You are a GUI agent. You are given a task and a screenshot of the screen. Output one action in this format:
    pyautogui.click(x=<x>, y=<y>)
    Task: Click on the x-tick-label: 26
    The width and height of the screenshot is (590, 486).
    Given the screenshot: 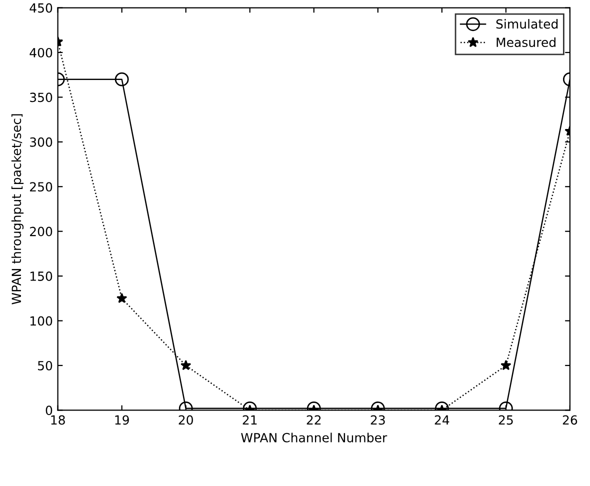 What is the action you would take?
    pyautogui.click(x=570, y=420)
    